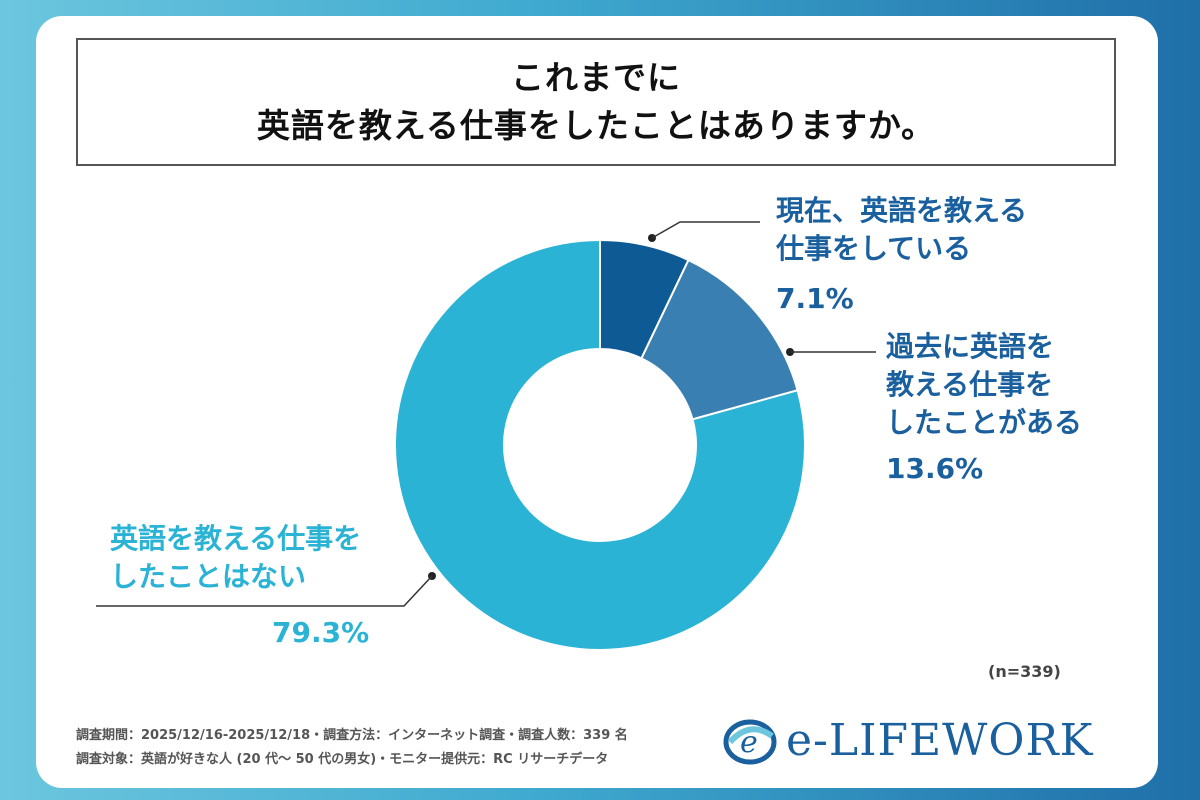  What do you see at coordinates (940, 740) in the screenshot?
I see `logo-text: e-LIFEWORK` at bounding box center [940, 740].